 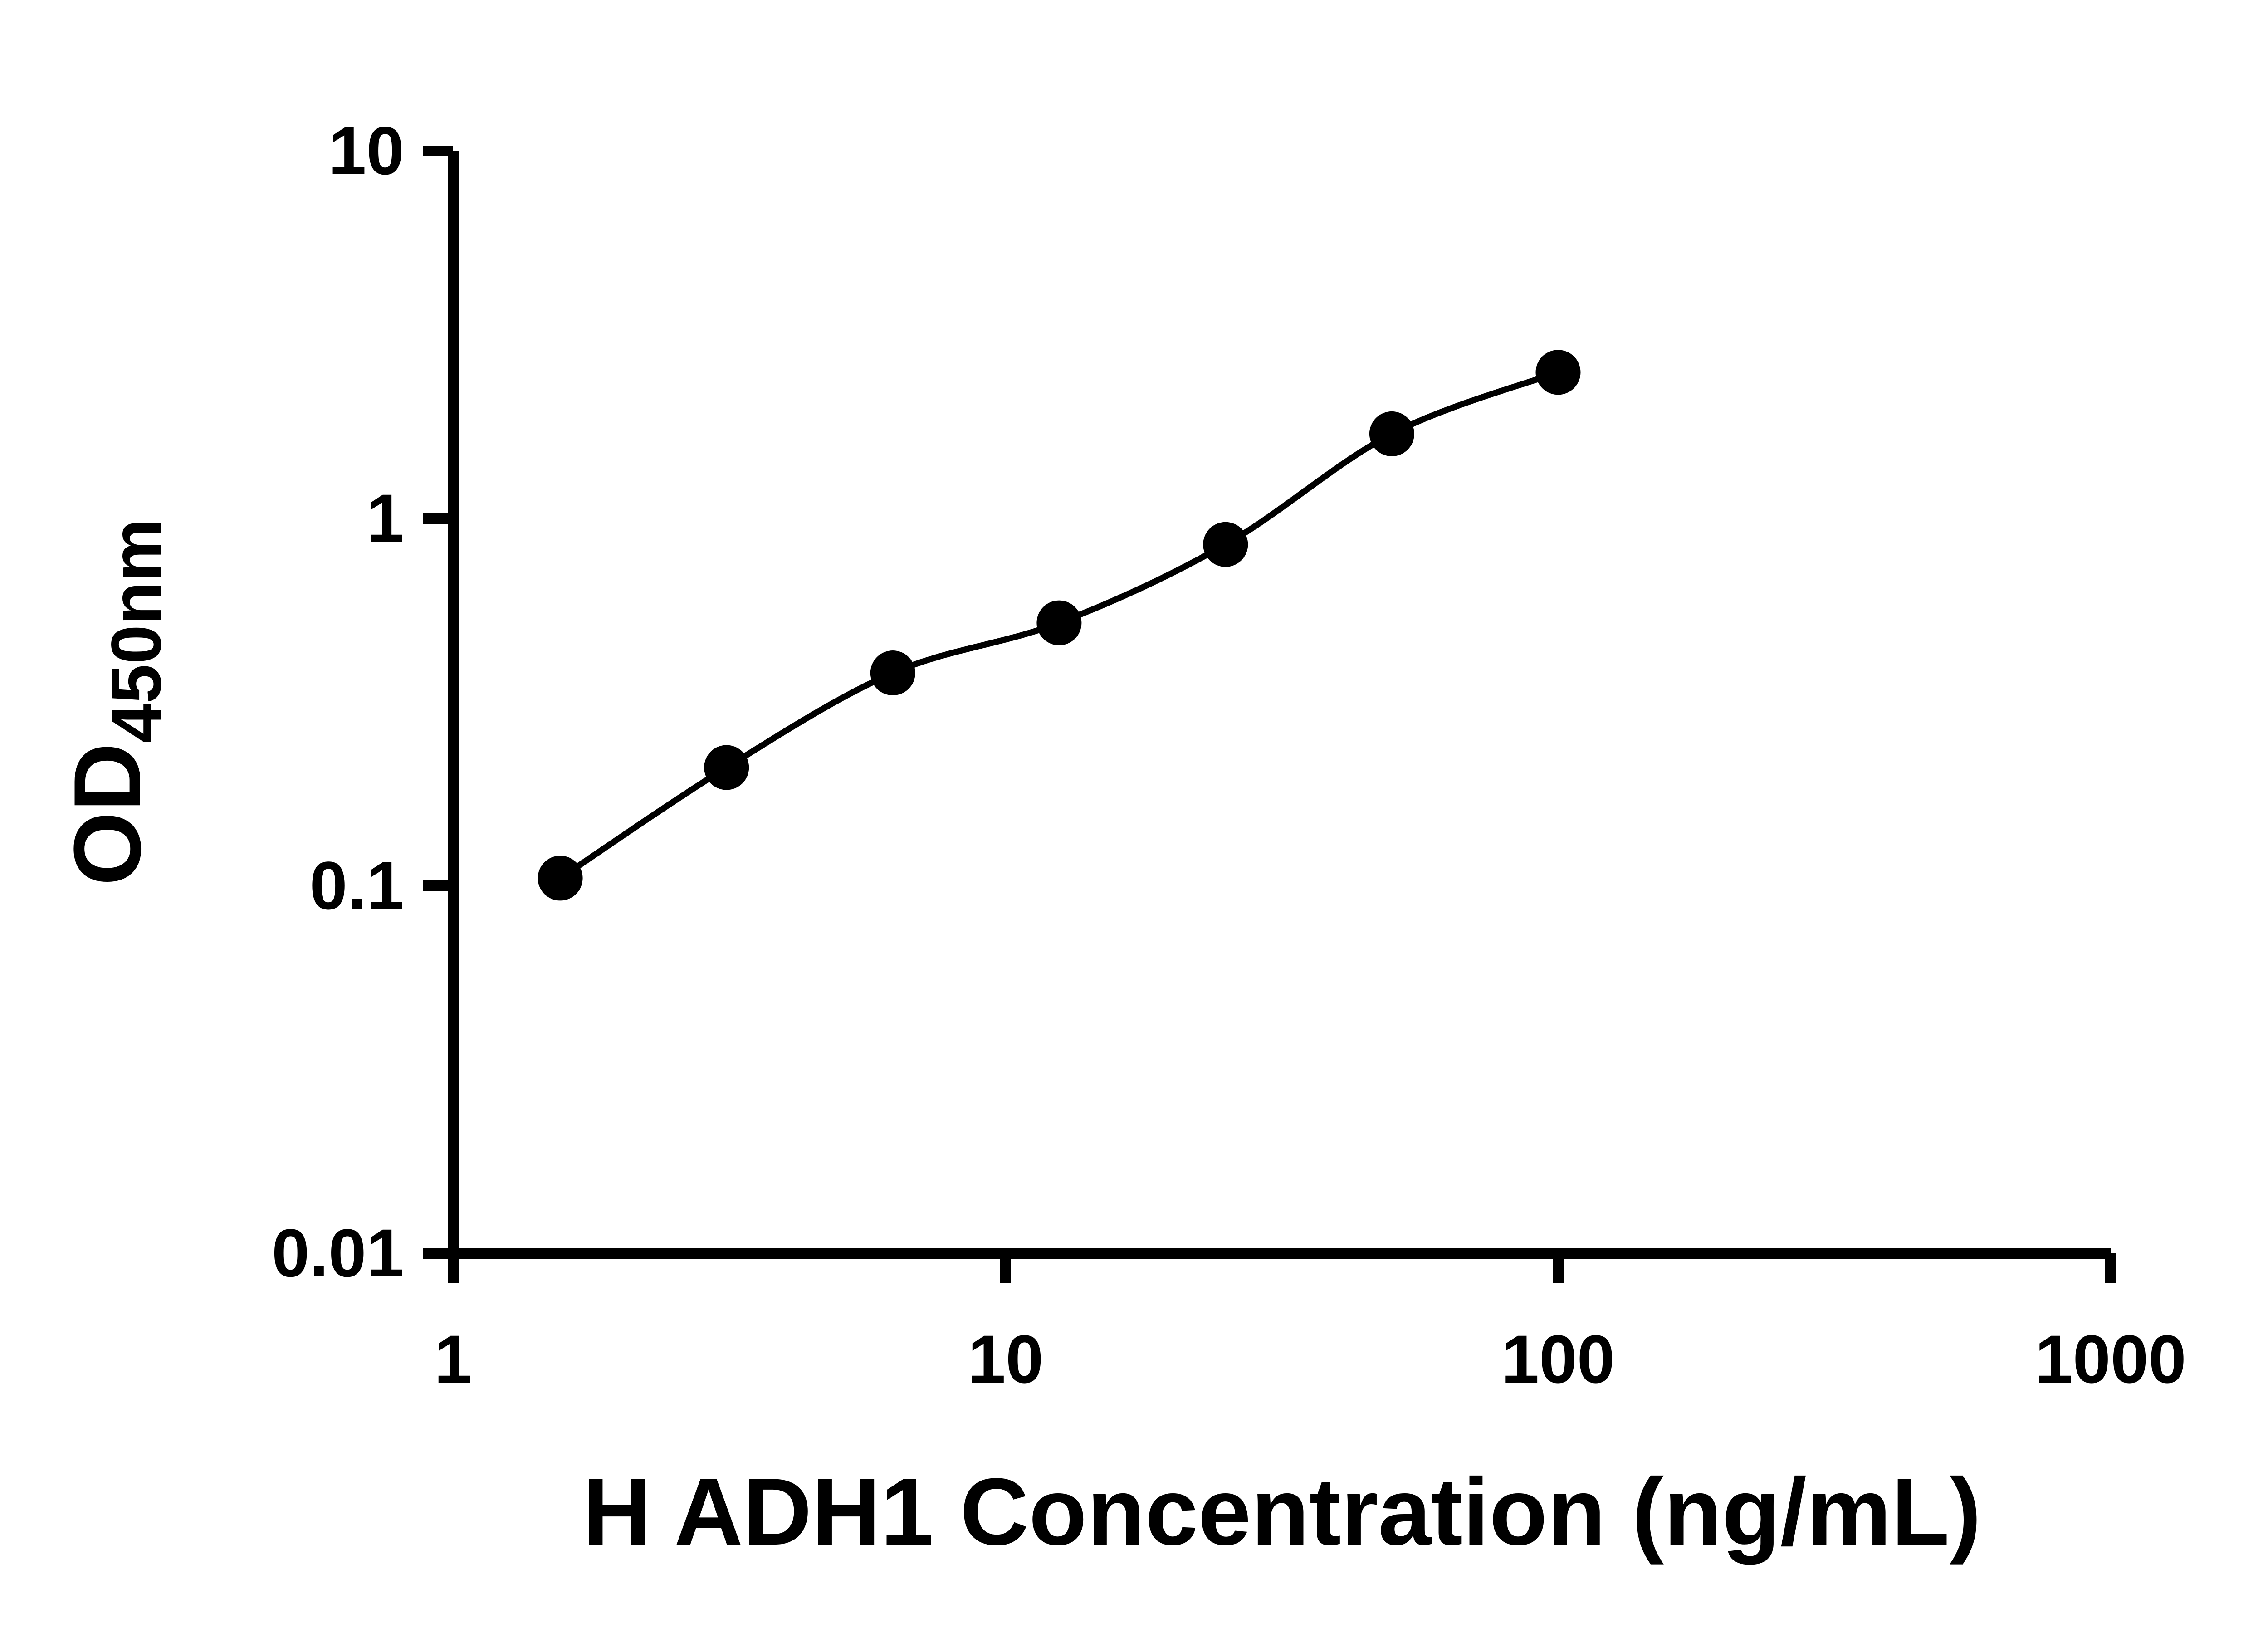 What do you see at coordinates (1006, 1359) in the screenshot?
I see `x-tick-label: 10` at bounding box center [1006, 1359].